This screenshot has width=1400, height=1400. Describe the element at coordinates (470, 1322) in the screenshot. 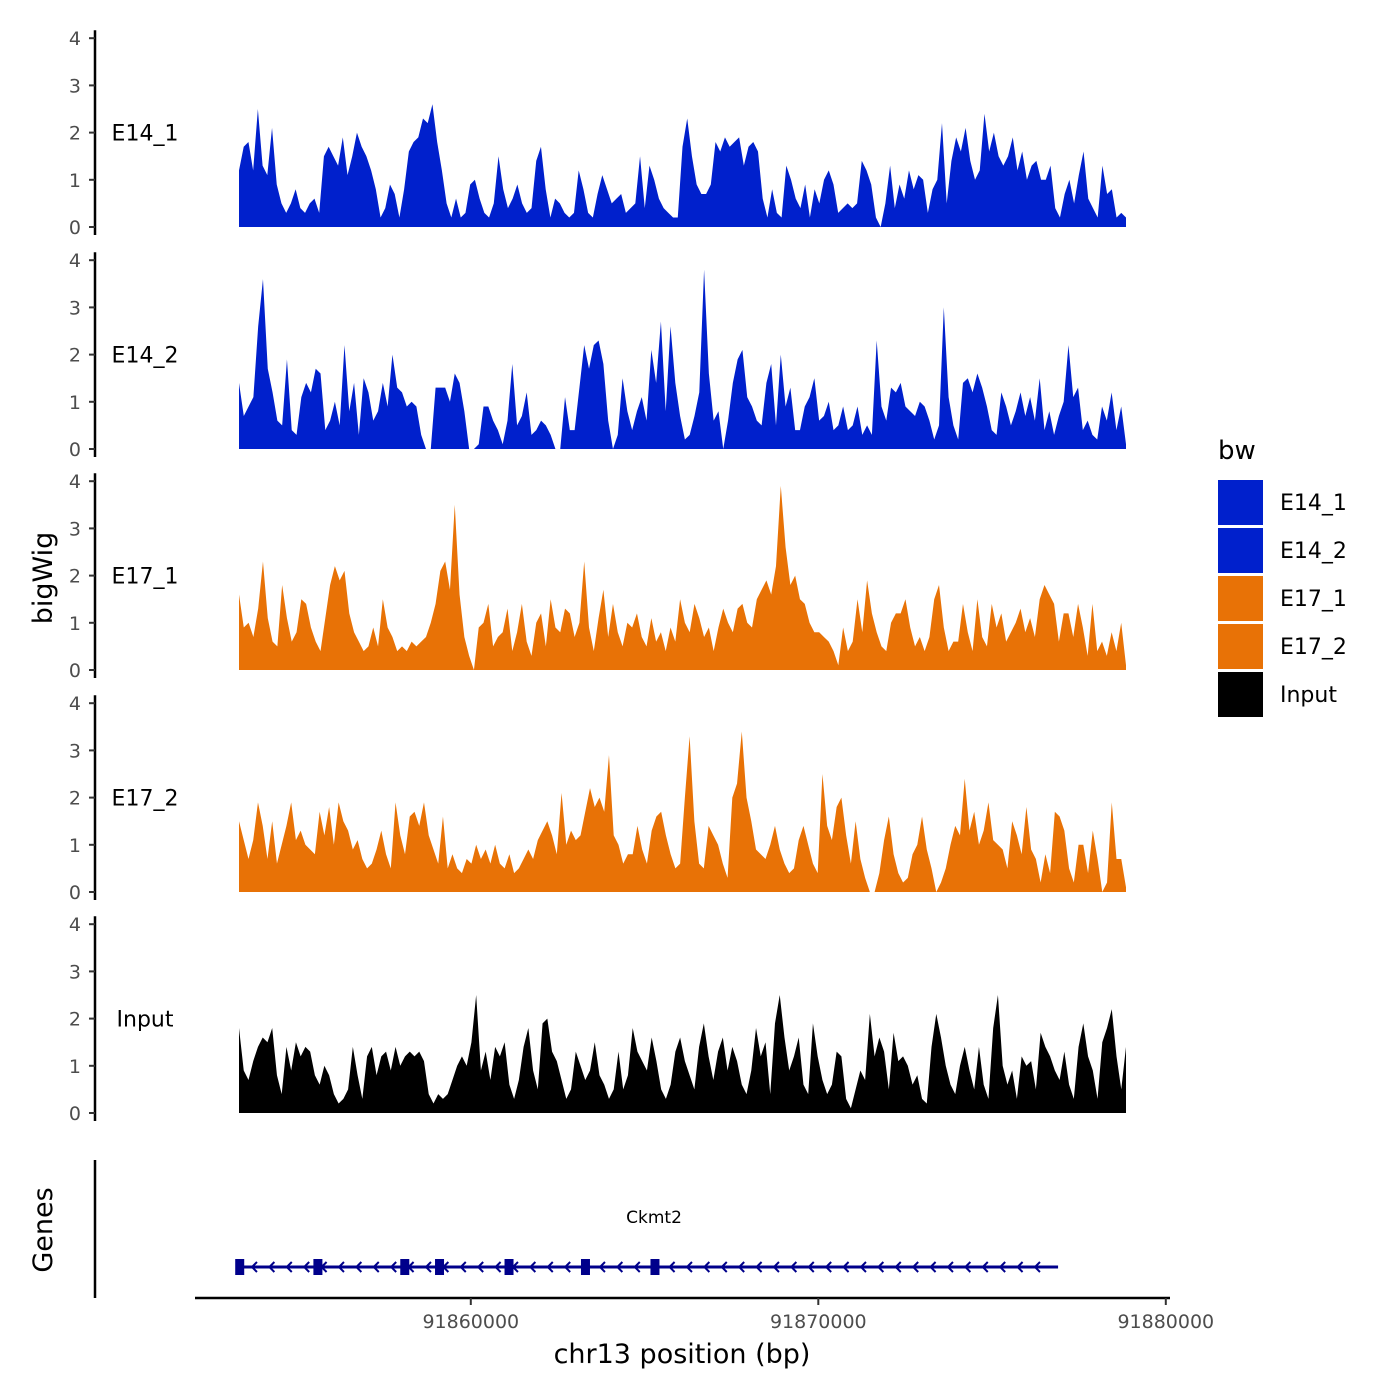

I see `x-tick-label: 91860000` at that location.